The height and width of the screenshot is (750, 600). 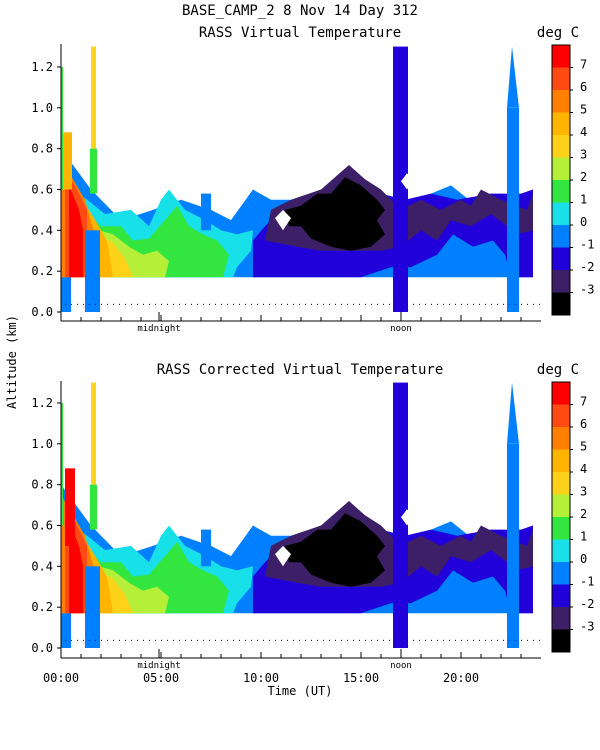 What do you see at coordinates (42, 607) in the screenshot?
I see `y-tick-label: 0.2` at bounding box center [42, 607].